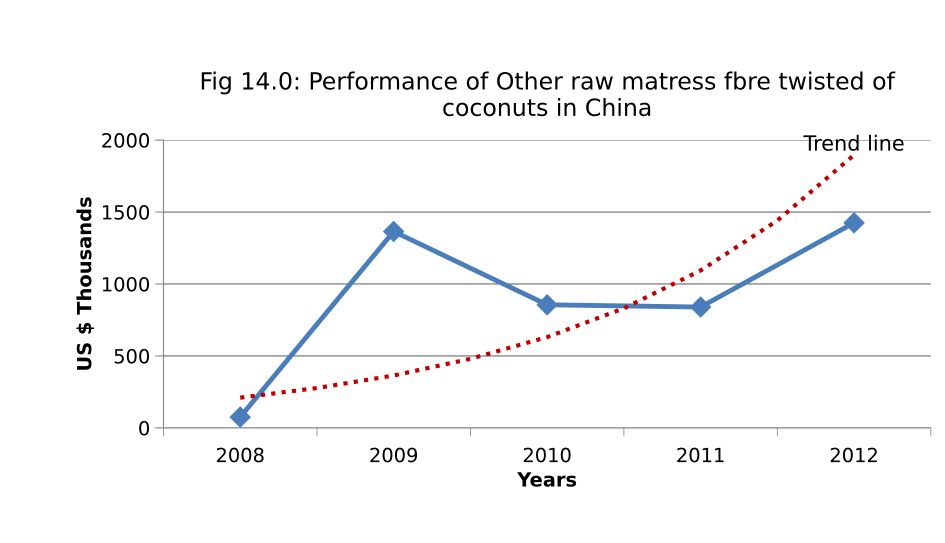 Image resolution: width=945 pixels, height=543 pixels. I want to click on x-tick-label: 2010, so click(547, 455).